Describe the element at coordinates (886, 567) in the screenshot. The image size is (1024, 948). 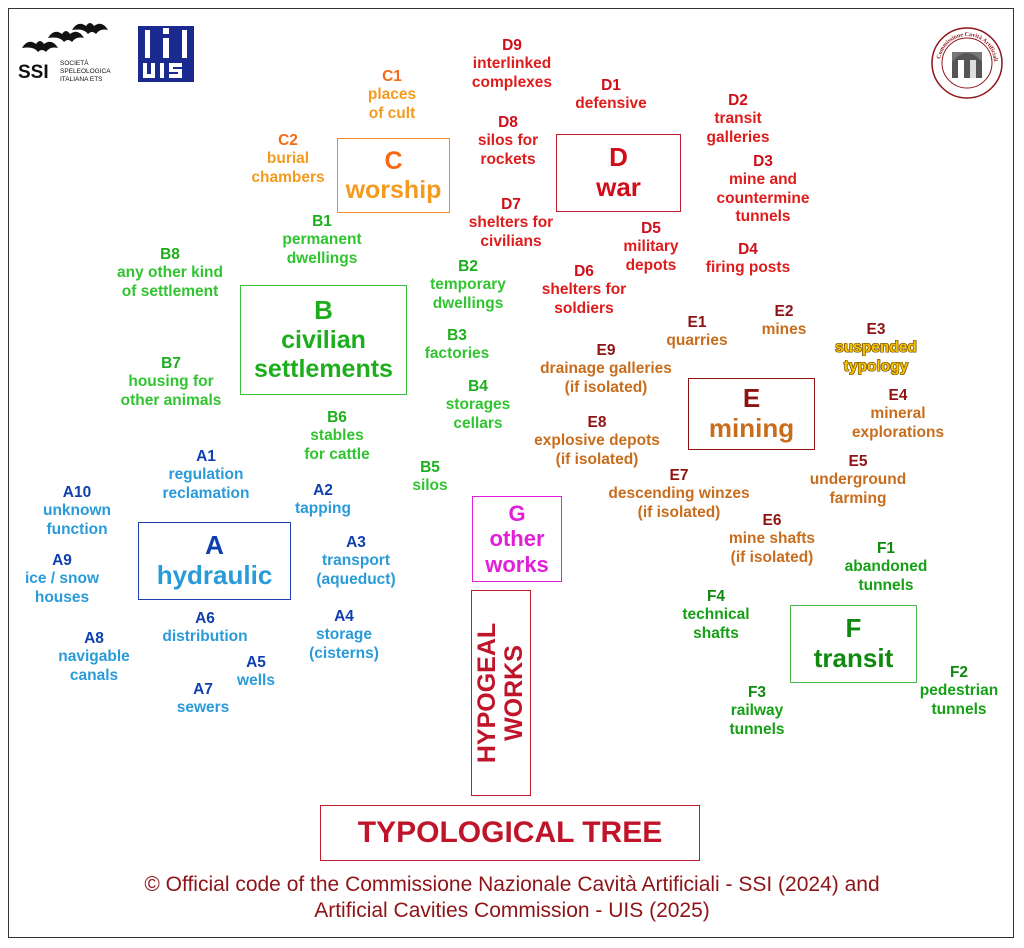
I see `node-f1: F1 abandoned tunnels` at that location.